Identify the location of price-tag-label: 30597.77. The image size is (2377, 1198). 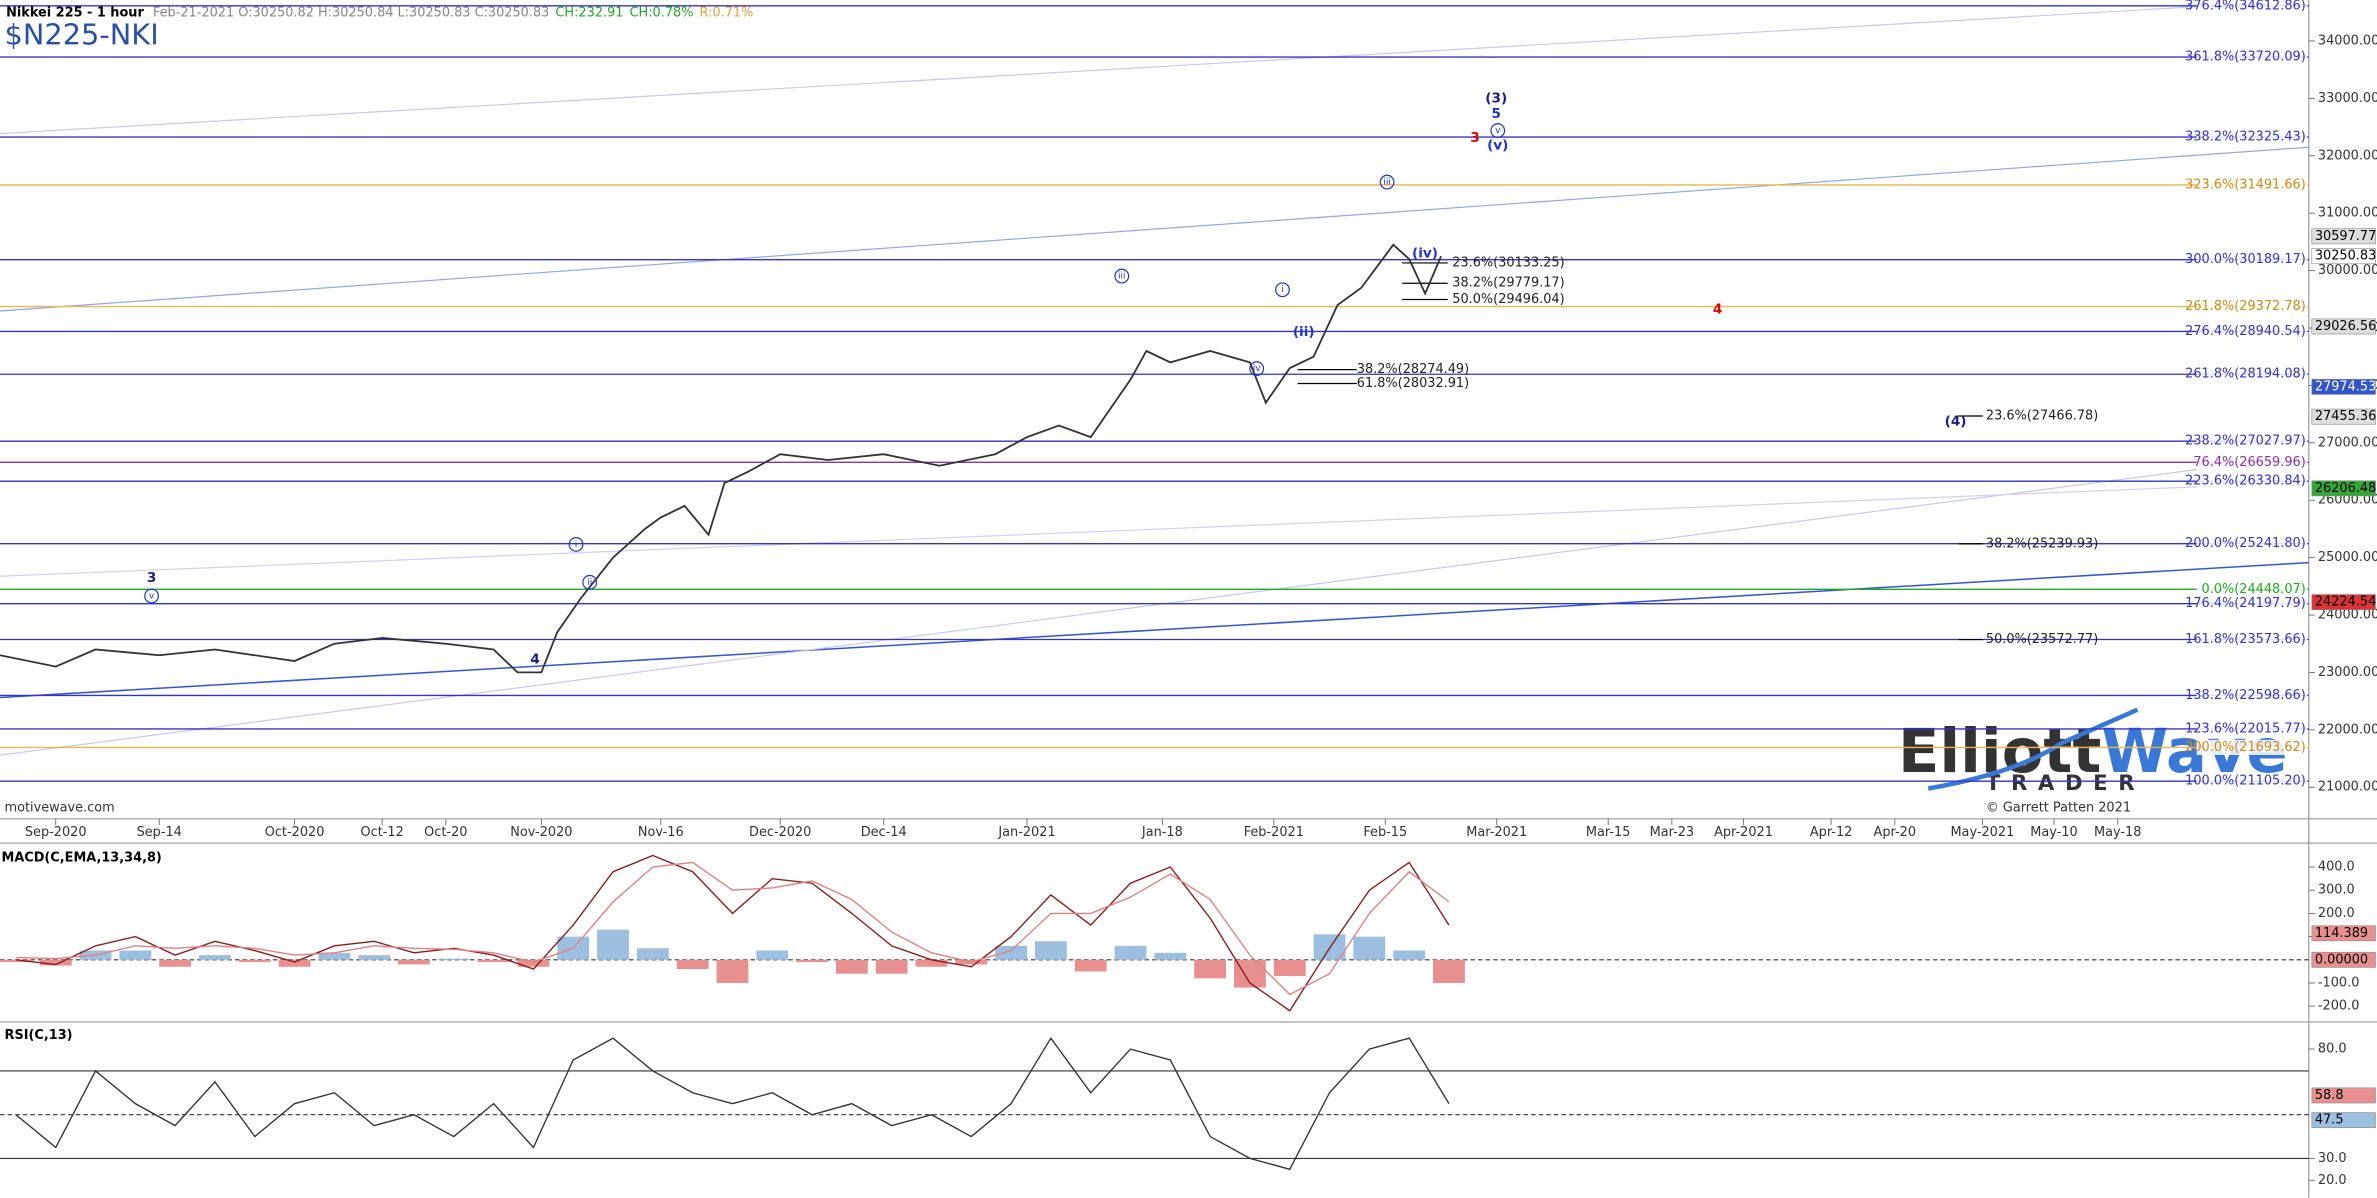
(2345, 236).